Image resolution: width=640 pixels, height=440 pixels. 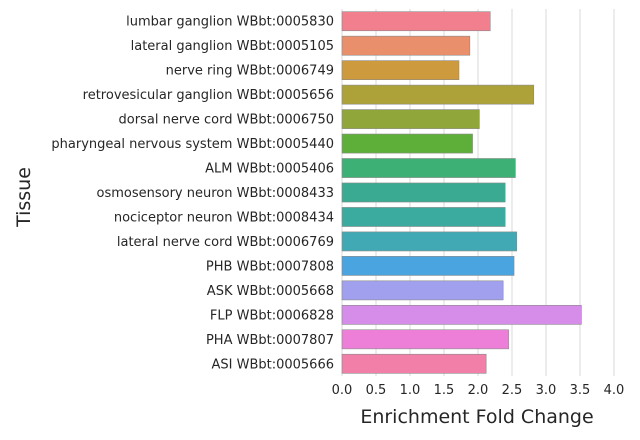 What do you see at coordinates (24, 197) in the screenshot?
I see `y-axis-title: Tissue` at bounding box center [24, 197].